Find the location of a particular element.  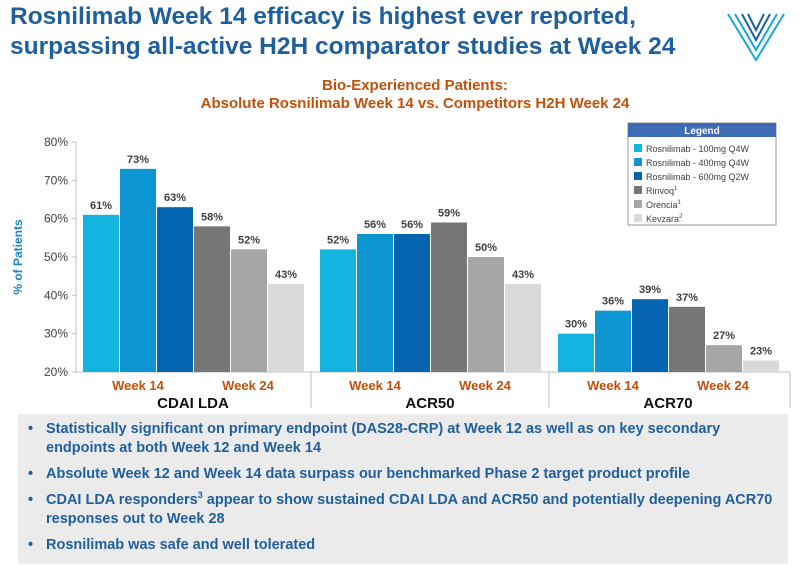

bar-value-label: 73% is located at coordinates (138, 160).